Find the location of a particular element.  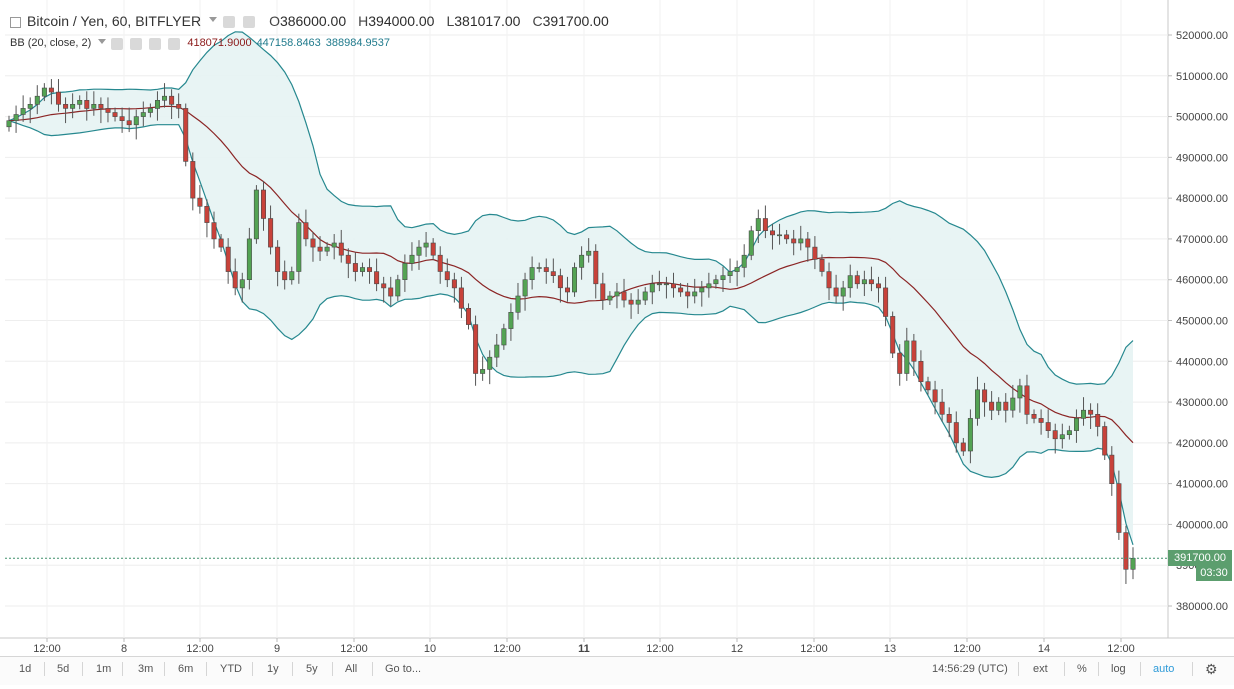

collapse-icon is located at coordinates (15, 22).